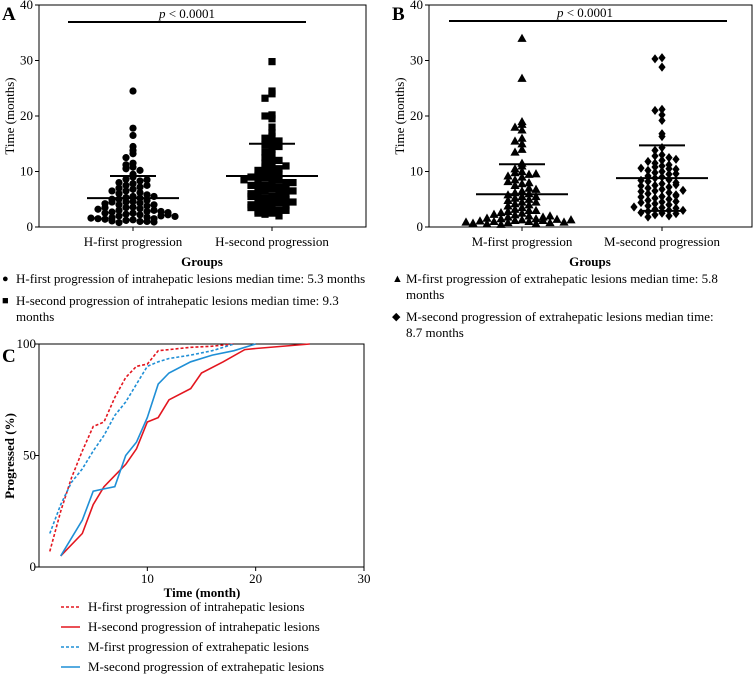 This screenshot has width=756, height=674. I want to click on series-line-solid, so click(185, 450).